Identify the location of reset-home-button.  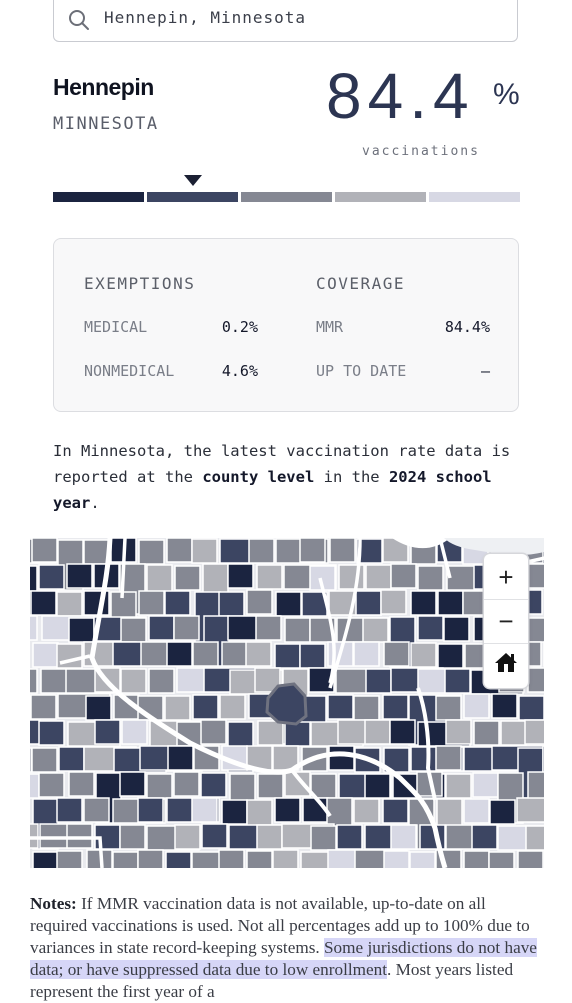
(506, 665).